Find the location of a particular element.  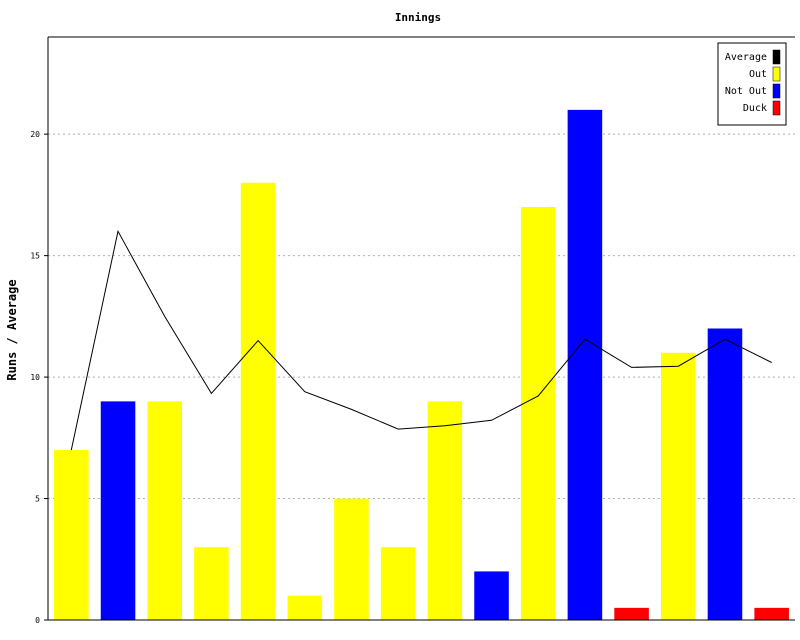

chart-title: Innings is located at coordinates (418, 17).